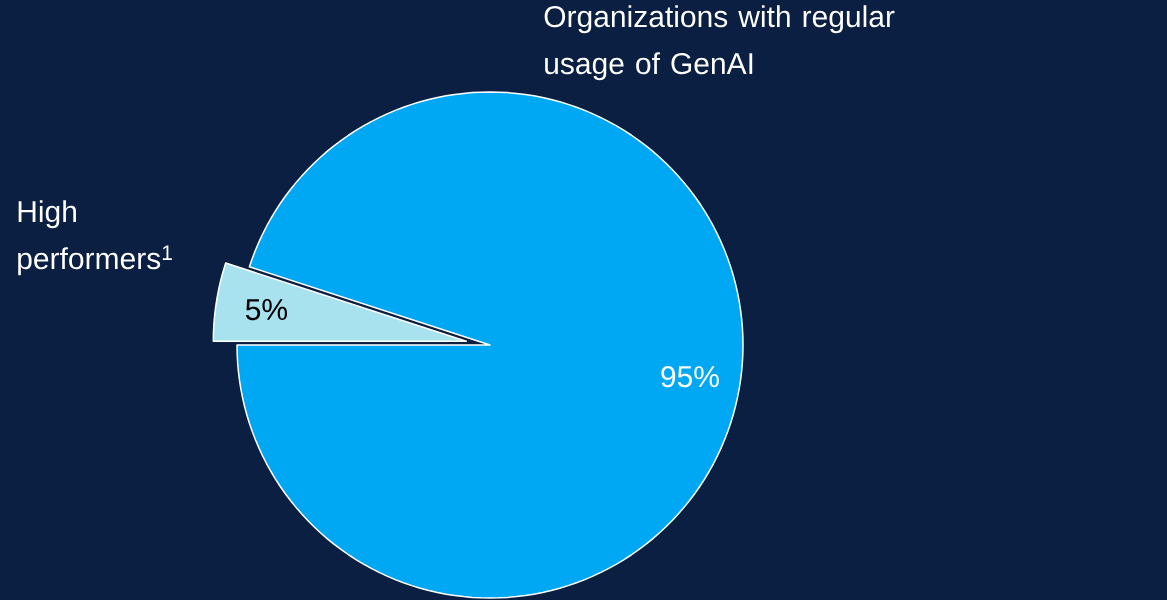 The image size is (1167, 600). What do you see at coordinates (719, 43) in the screenshot?
I see `slice-label: Organizations with regular usage of GenAI` at bounding box center [719, 43].